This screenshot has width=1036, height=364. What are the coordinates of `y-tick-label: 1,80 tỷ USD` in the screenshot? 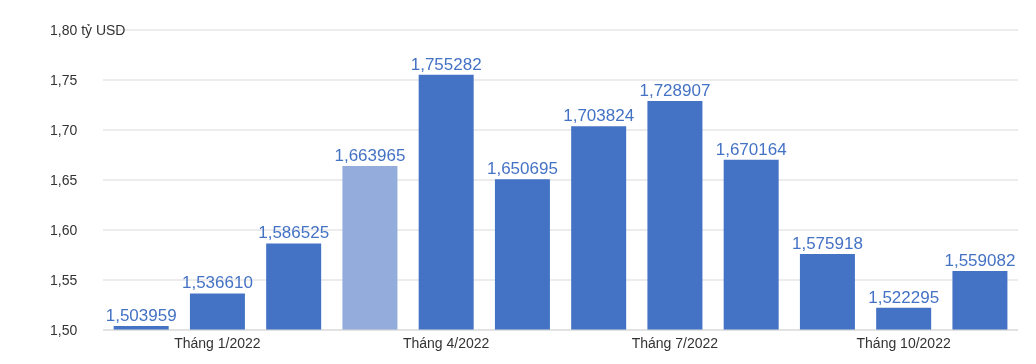 It's located at (88, 30).